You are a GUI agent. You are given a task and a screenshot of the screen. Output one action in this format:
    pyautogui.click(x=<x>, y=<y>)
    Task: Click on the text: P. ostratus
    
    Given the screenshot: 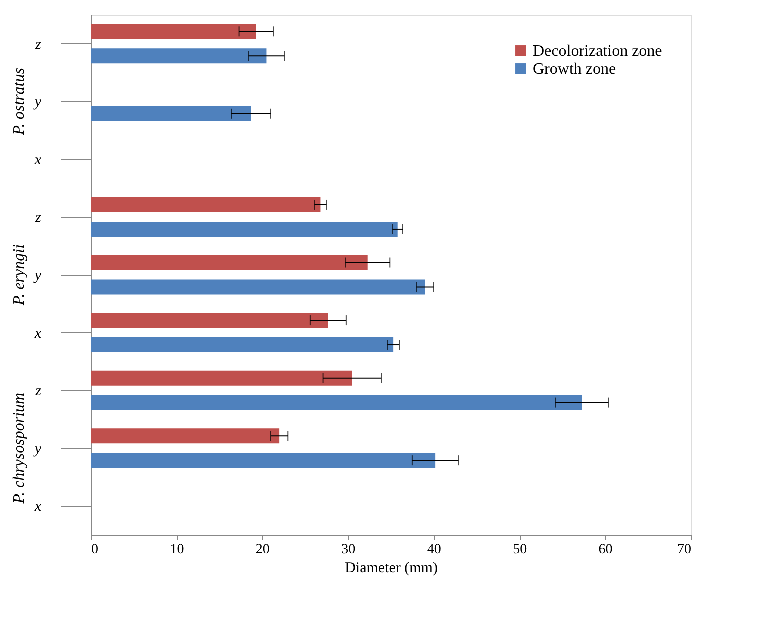 What is the action you would take?
    pyautogui.click(x=19, y=102)
    